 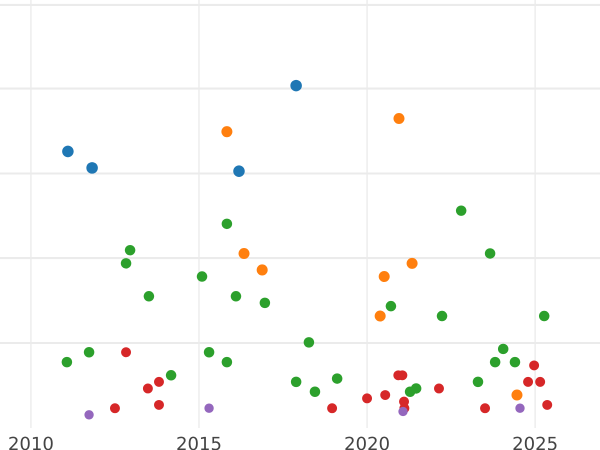 What do you see at coordinates (31, 443) in the screenshot?
I see `x-tick-label: 2010` at bounding box center [31, 443].